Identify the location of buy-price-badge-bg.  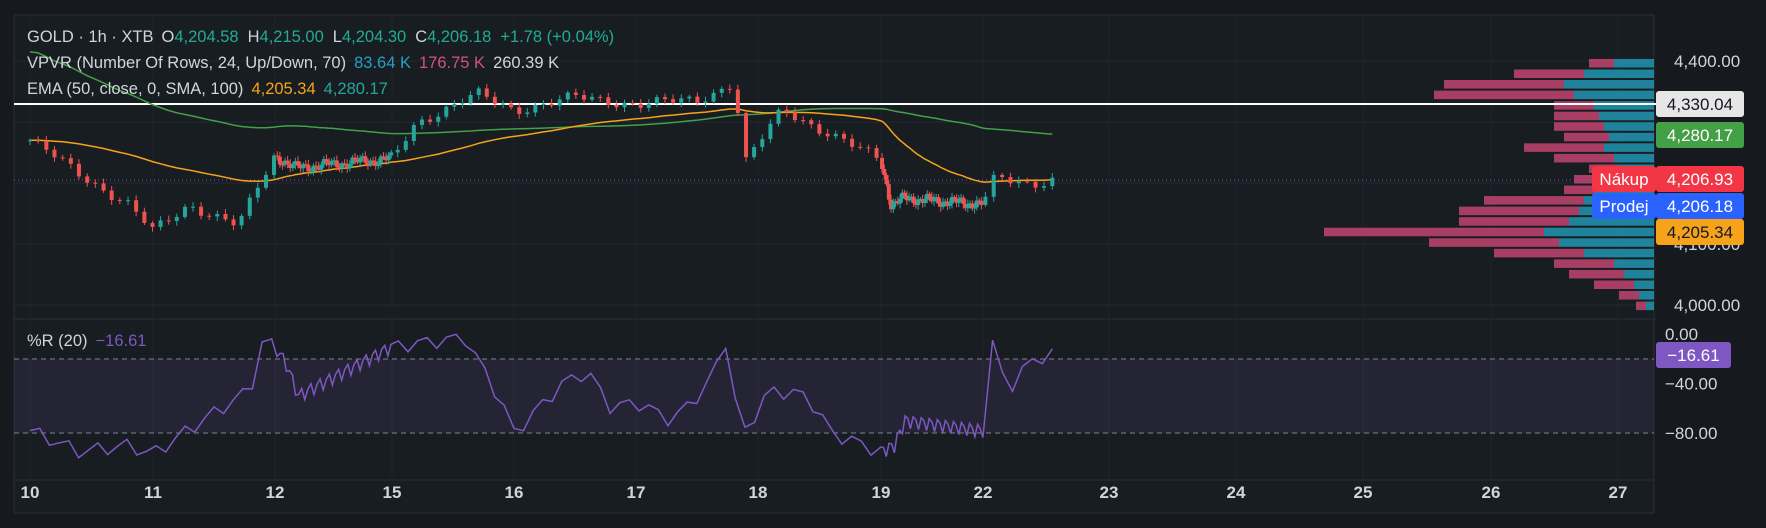
(1700, 179).